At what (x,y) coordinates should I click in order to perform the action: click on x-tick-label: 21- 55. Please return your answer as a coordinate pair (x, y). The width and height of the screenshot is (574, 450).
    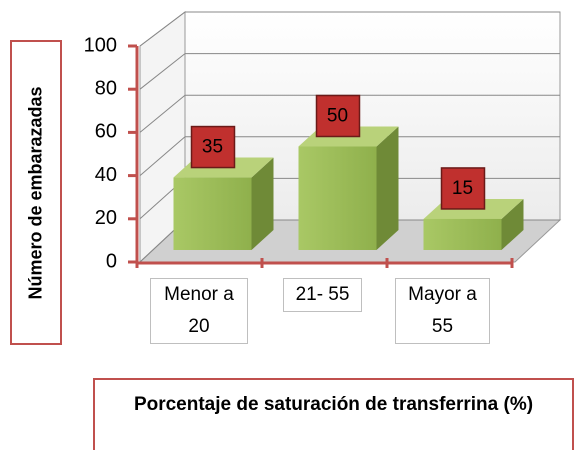
    Looking at the image, I should click on (322, 295).